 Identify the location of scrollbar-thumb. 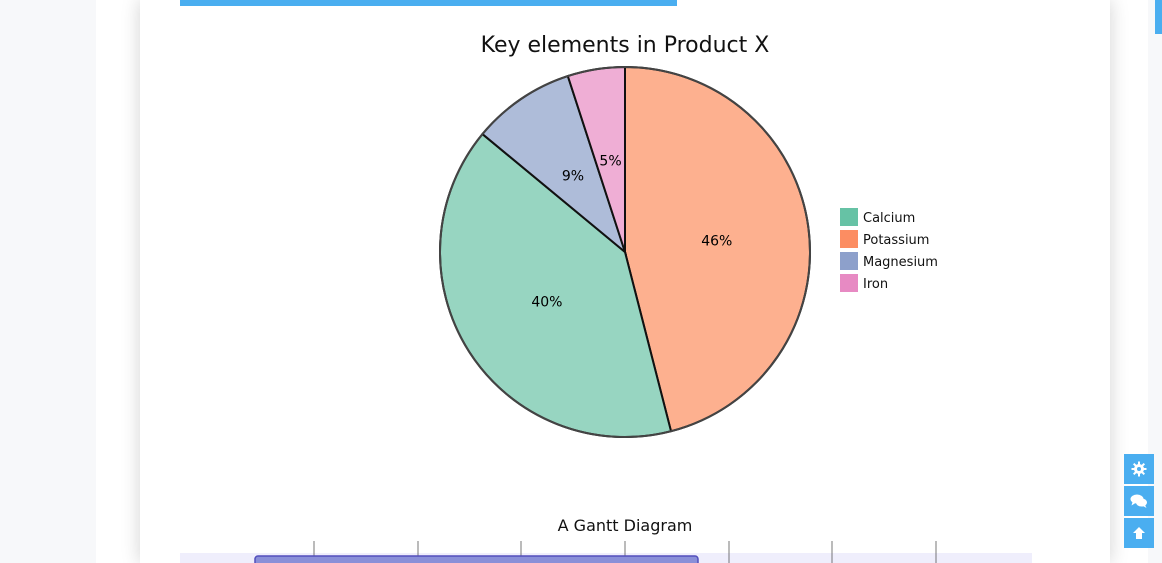
(1158, 17).